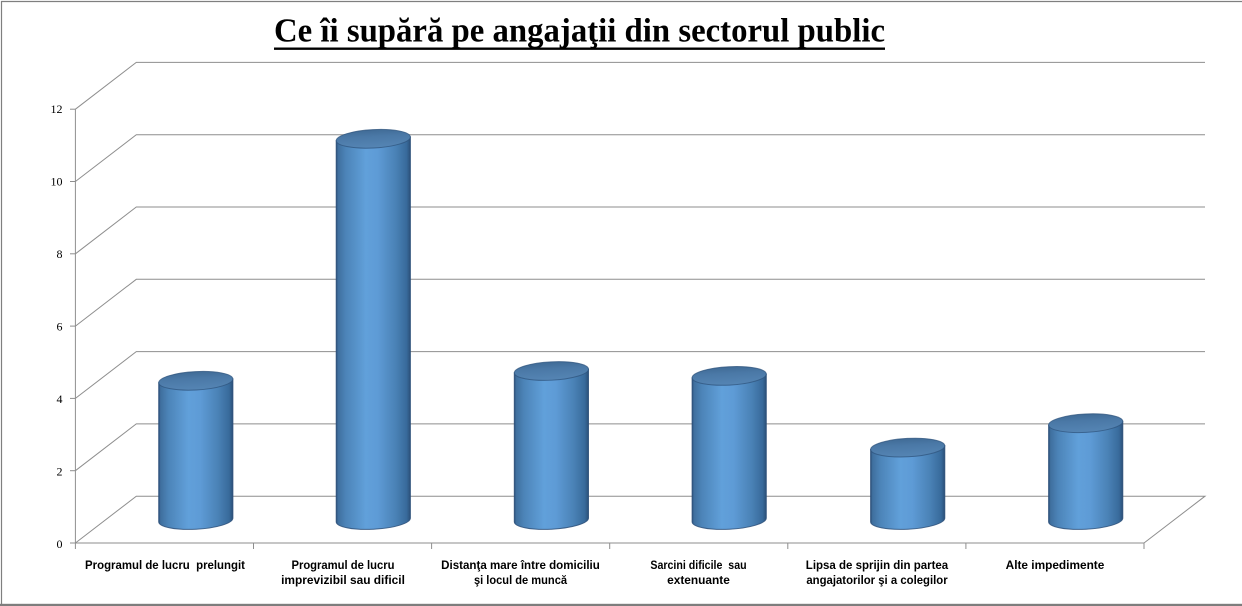 This screenshot has width=1242, height=606. I want to click on svg-text: 2, so click(60, 472).